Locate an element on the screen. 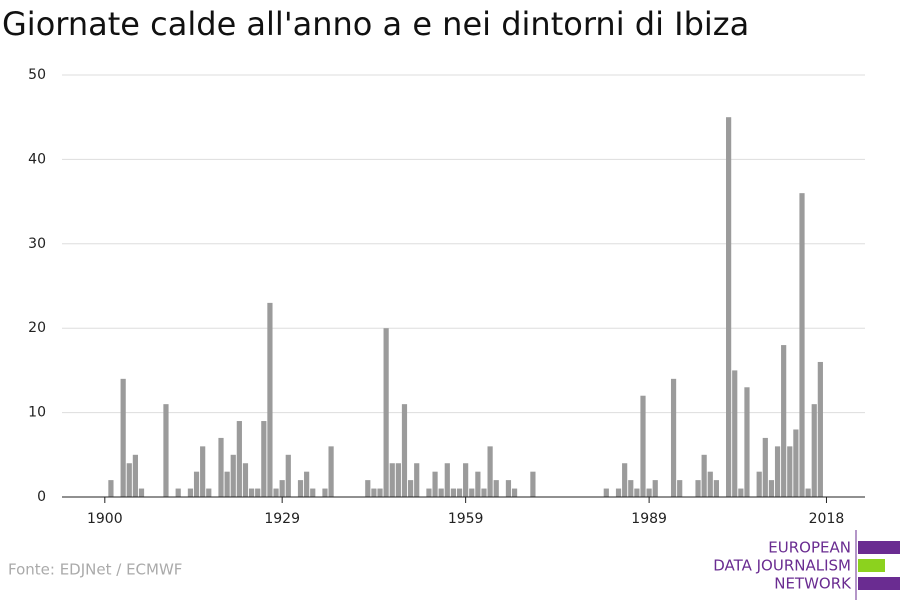  y-tick-label: 0 is located at coordinates (41, 497).